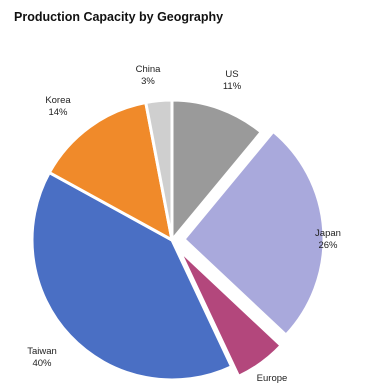 The width and height of the screenshot is (386, 383). What do you see at coordinates (58, 112) in the screenshot?
I see `slice-value-korea: 14%` at bounding box center [58, 112].